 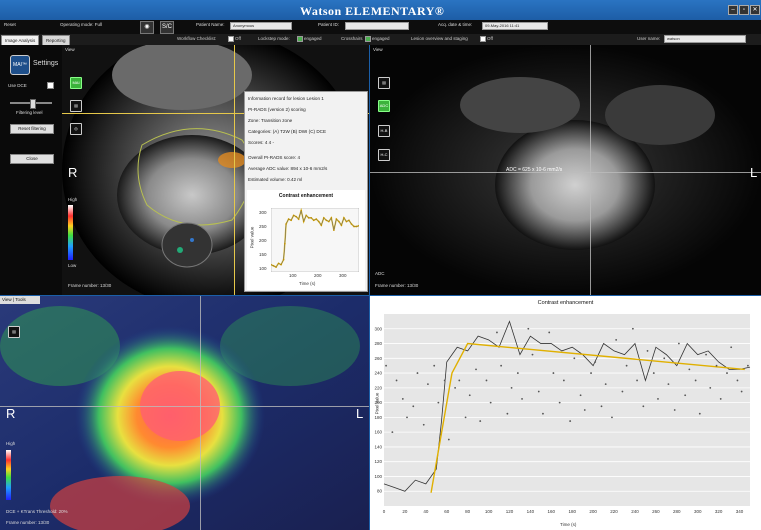 I want to click on lockstep-label: Lockstep mode:, so click(x=274, y=38).